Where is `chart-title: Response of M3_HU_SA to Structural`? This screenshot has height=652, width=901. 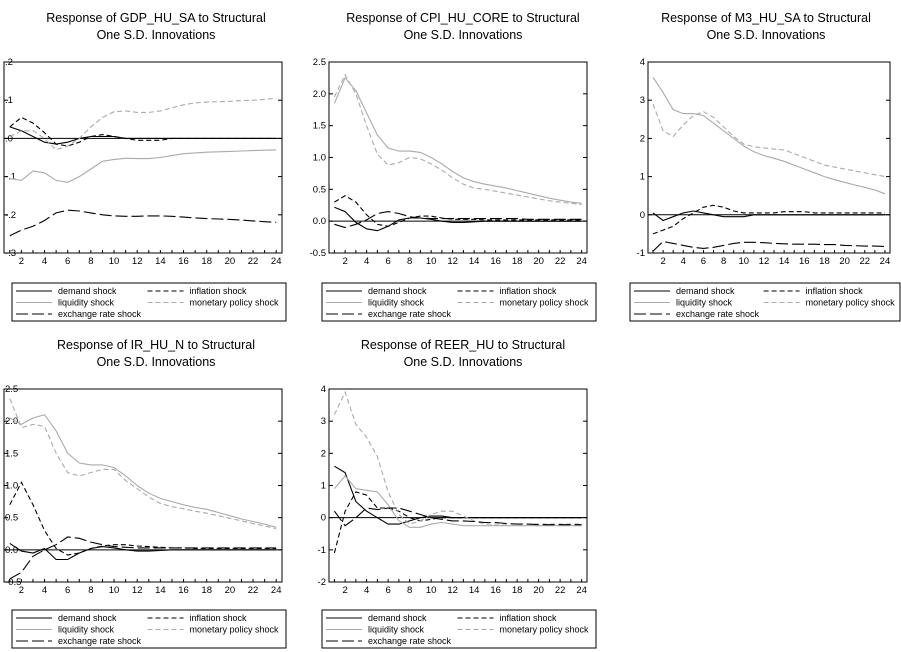
chart-title: Response of M3_HU_SA to Structural is located at coordinates (766, 18).